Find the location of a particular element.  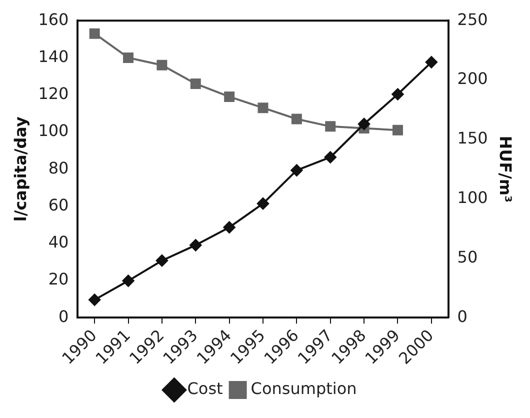

y-tick-label: 100 is located at coordinates (53, 130).